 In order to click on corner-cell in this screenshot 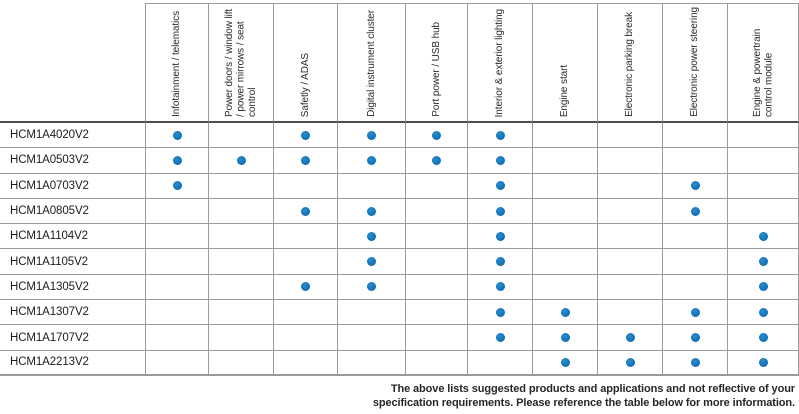, I will do `click(72, 63)`.